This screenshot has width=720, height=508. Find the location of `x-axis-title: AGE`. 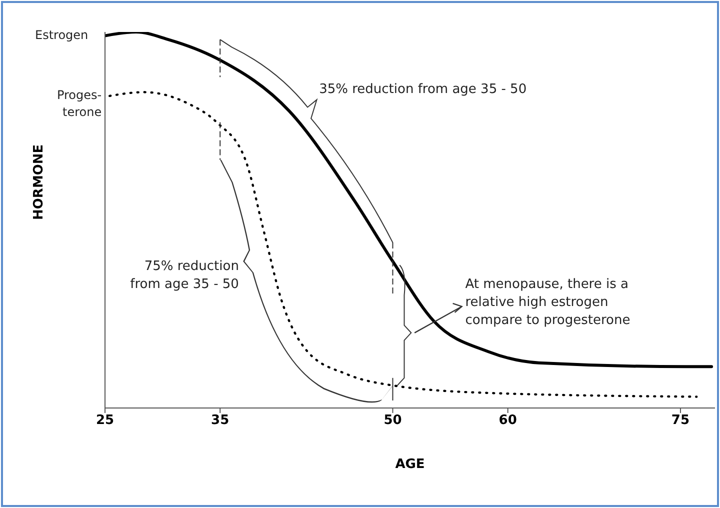

x-axis-title: AGE is located at coordinates (410, 464).